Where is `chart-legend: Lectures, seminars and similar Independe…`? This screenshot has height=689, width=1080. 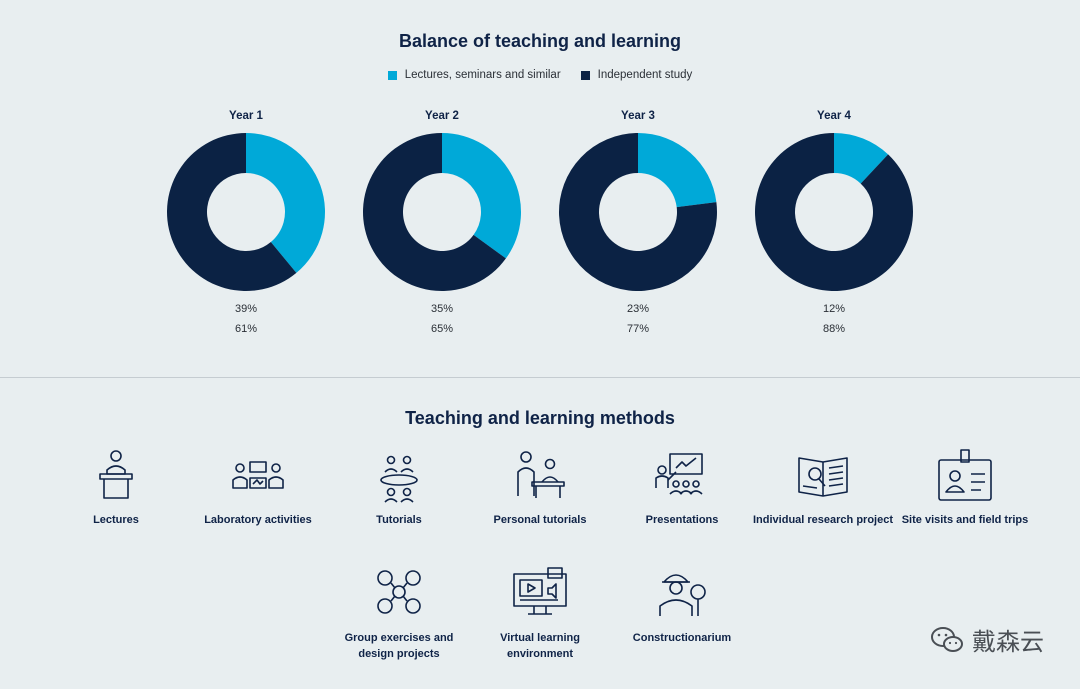 chart-legend: Lectures, seminars and similar Independe… is located at coordinates (540, 75).